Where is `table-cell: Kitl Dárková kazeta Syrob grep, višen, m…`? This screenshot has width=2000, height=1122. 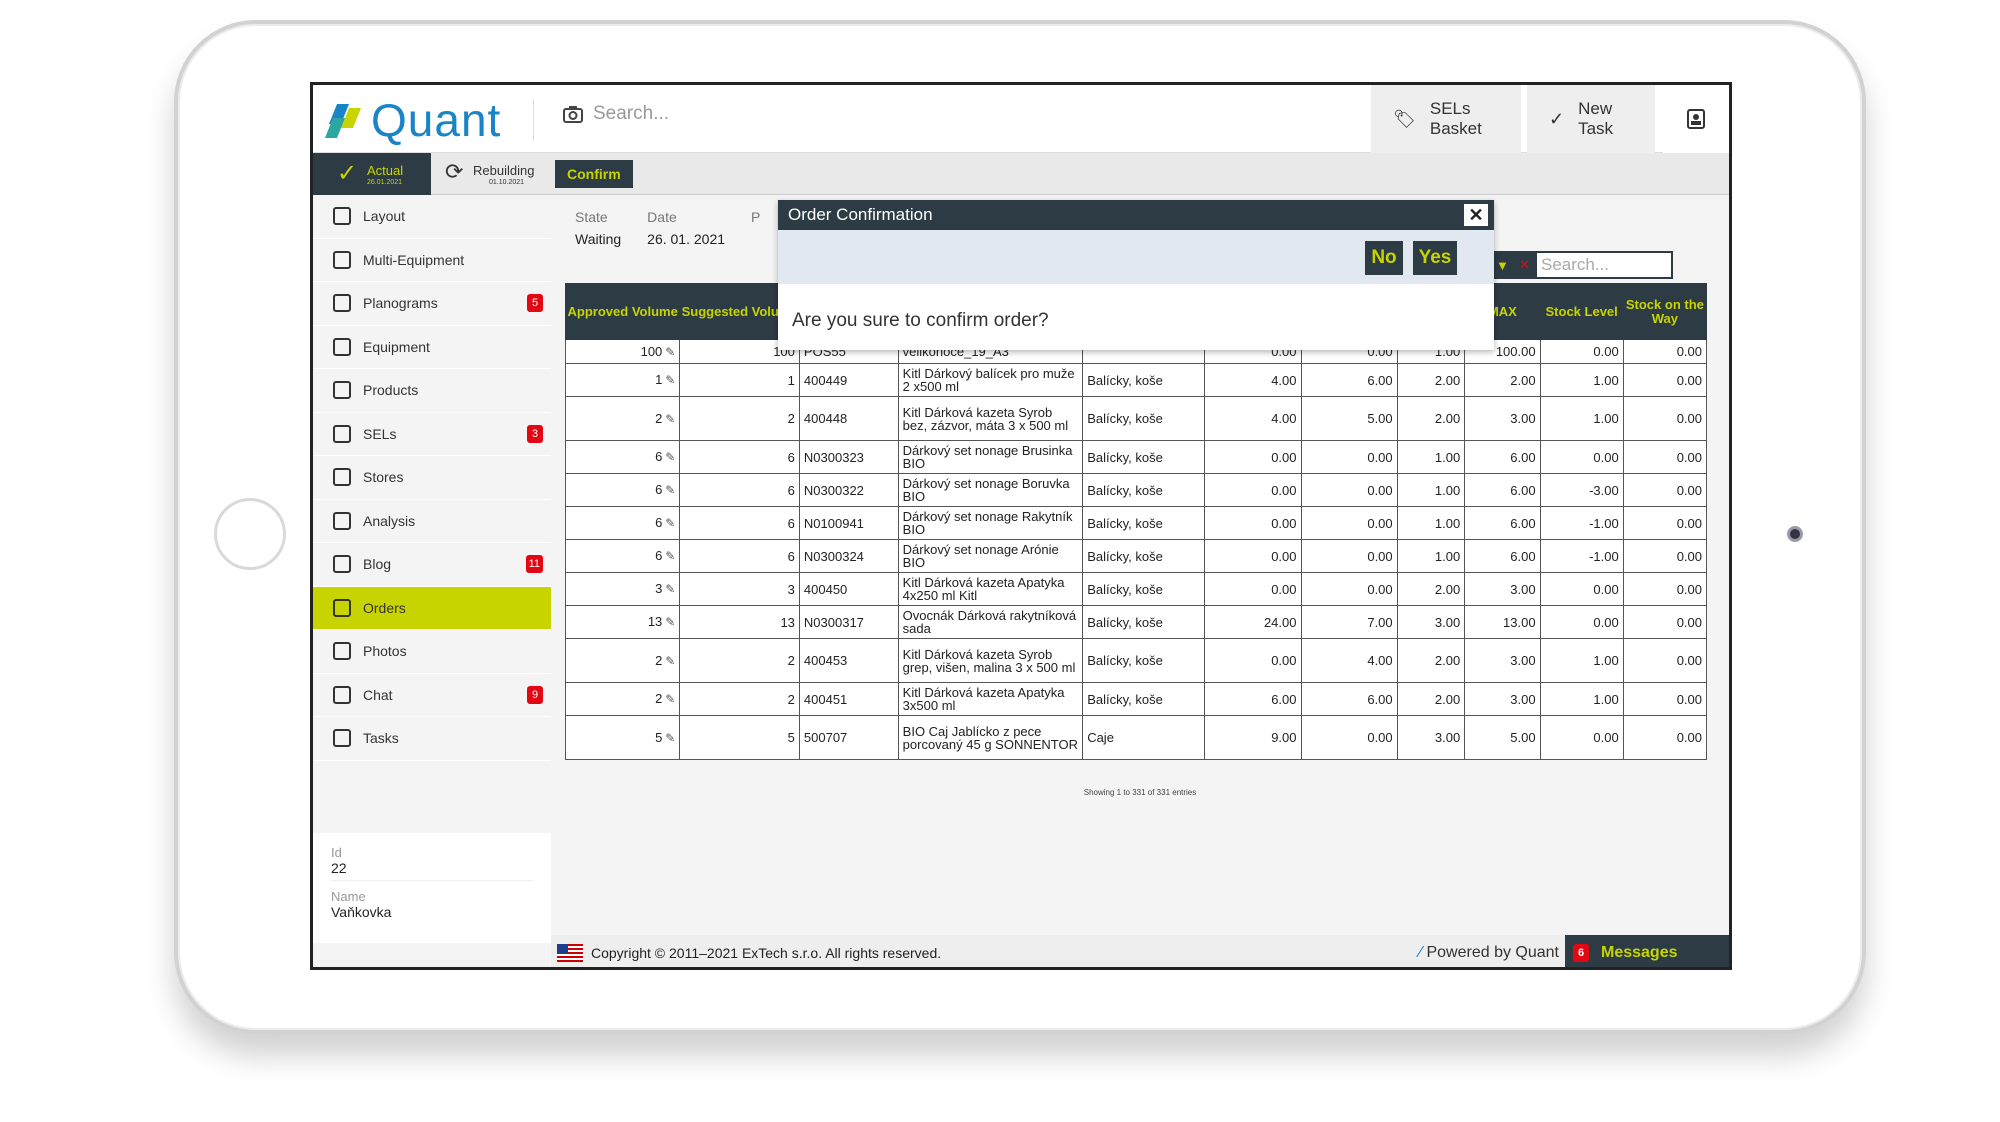
table-cell: Kitl Dárková kazeta Syrob grep, višen, m… is located at coordinates (990, 660).